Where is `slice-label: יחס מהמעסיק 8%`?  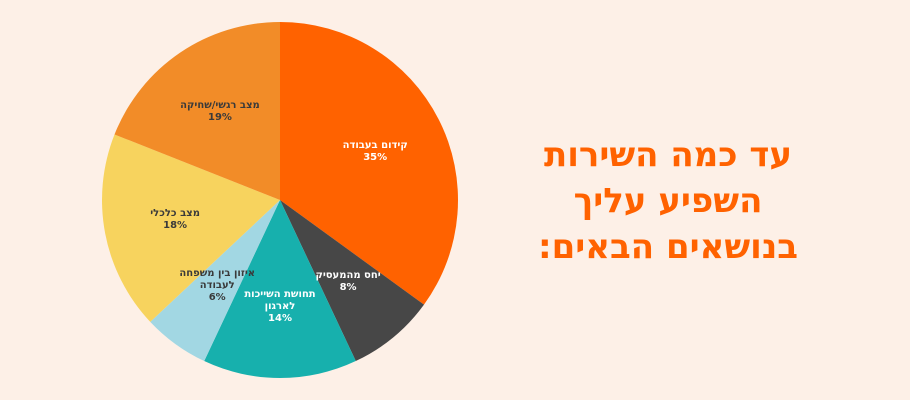
slice-label: יחס מהמעסיק 8% is located at coordinates (348, 282).